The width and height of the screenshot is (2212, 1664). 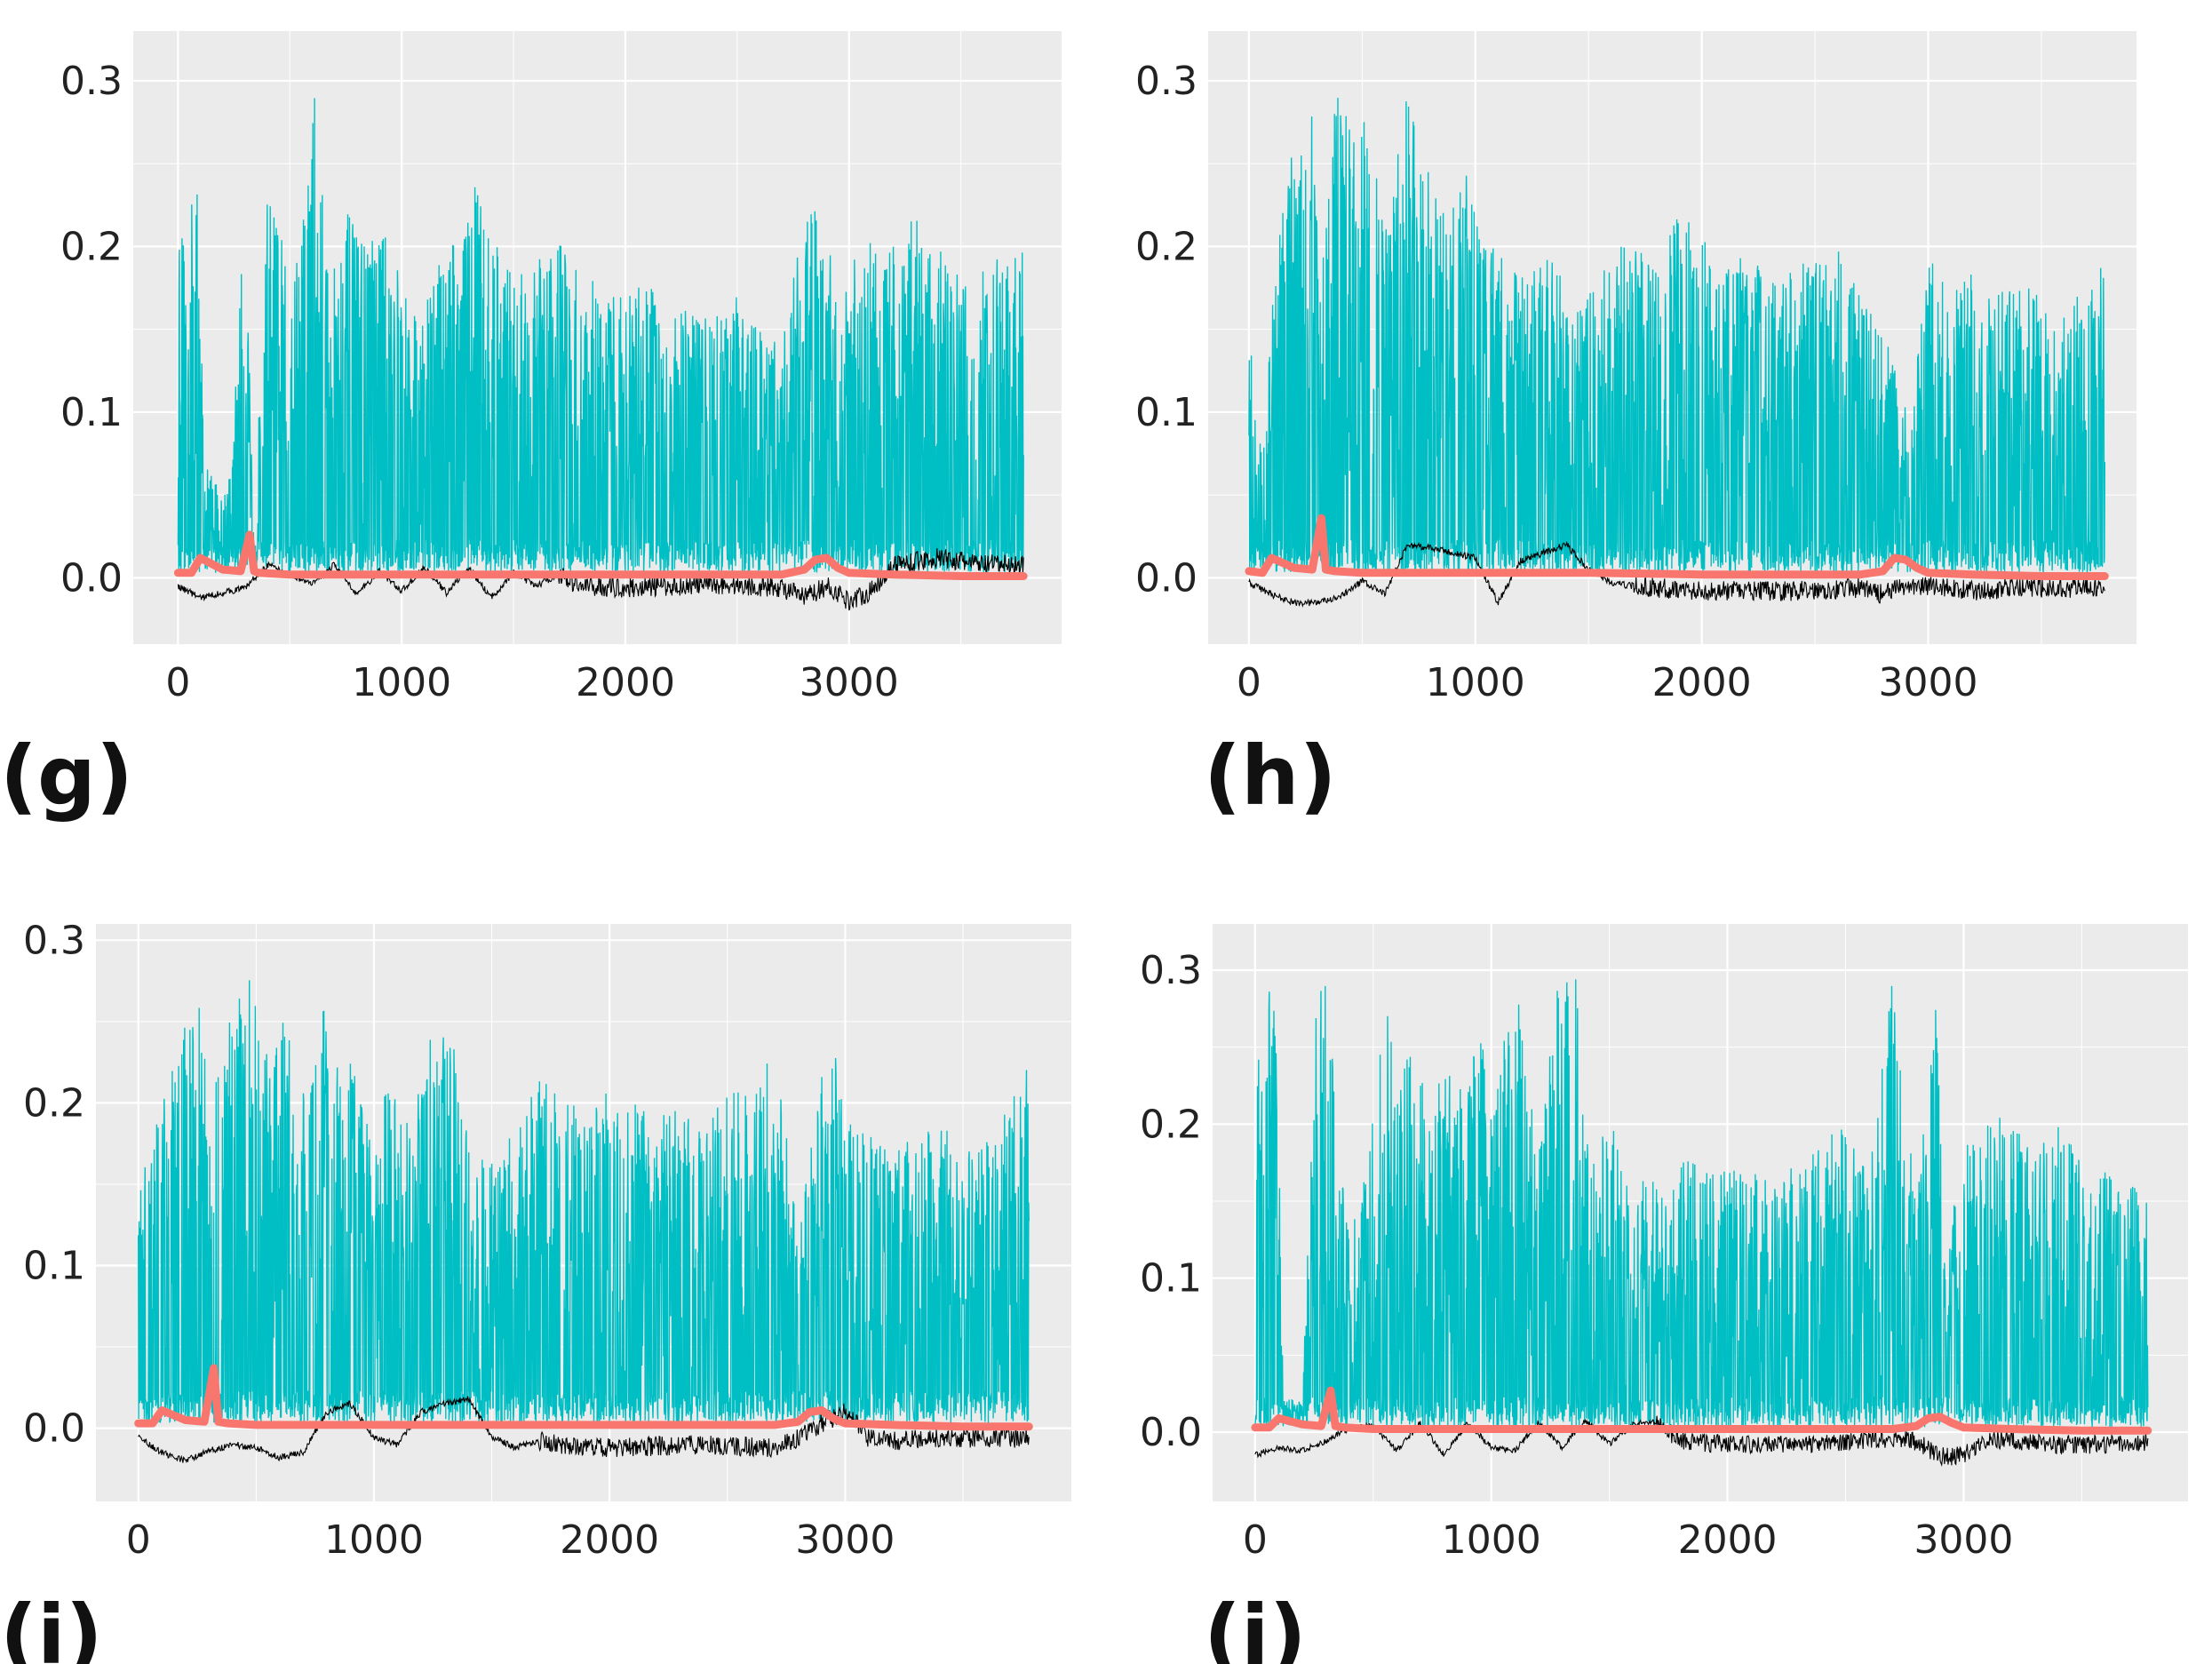 I want to click on panel-label: (i), so click(x=52, y=1626).